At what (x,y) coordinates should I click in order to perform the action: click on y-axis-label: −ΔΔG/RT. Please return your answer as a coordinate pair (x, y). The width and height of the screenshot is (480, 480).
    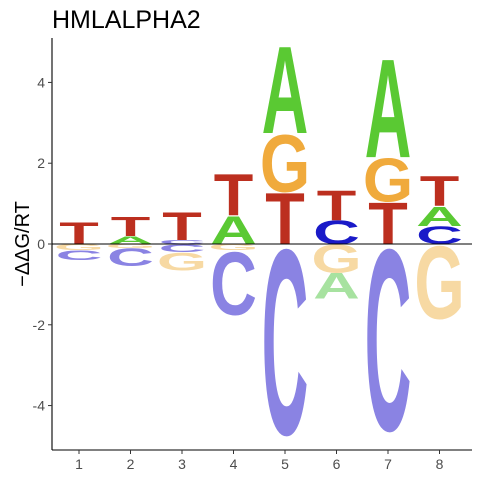
    Looking at the image, I should click on (23, 244).